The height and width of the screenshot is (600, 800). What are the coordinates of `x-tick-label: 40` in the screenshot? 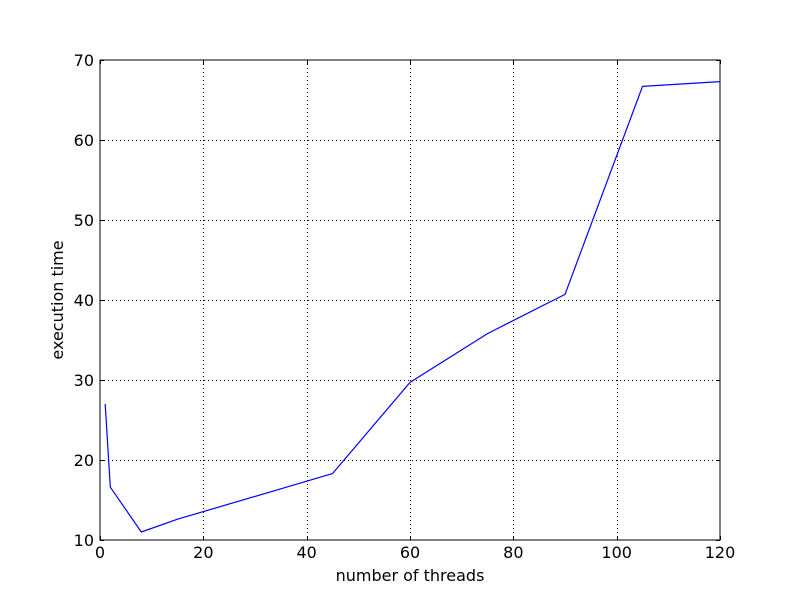 It's located at (306, 552).